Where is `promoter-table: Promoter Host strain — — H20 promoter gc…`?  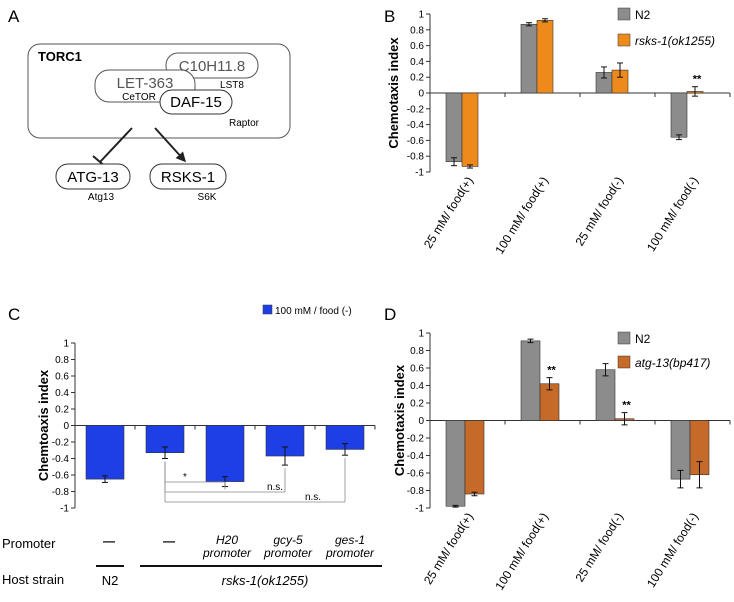 promoter-table: Promoter Host strain — — H20 promoter gc… is located at coordinates (192, 560).